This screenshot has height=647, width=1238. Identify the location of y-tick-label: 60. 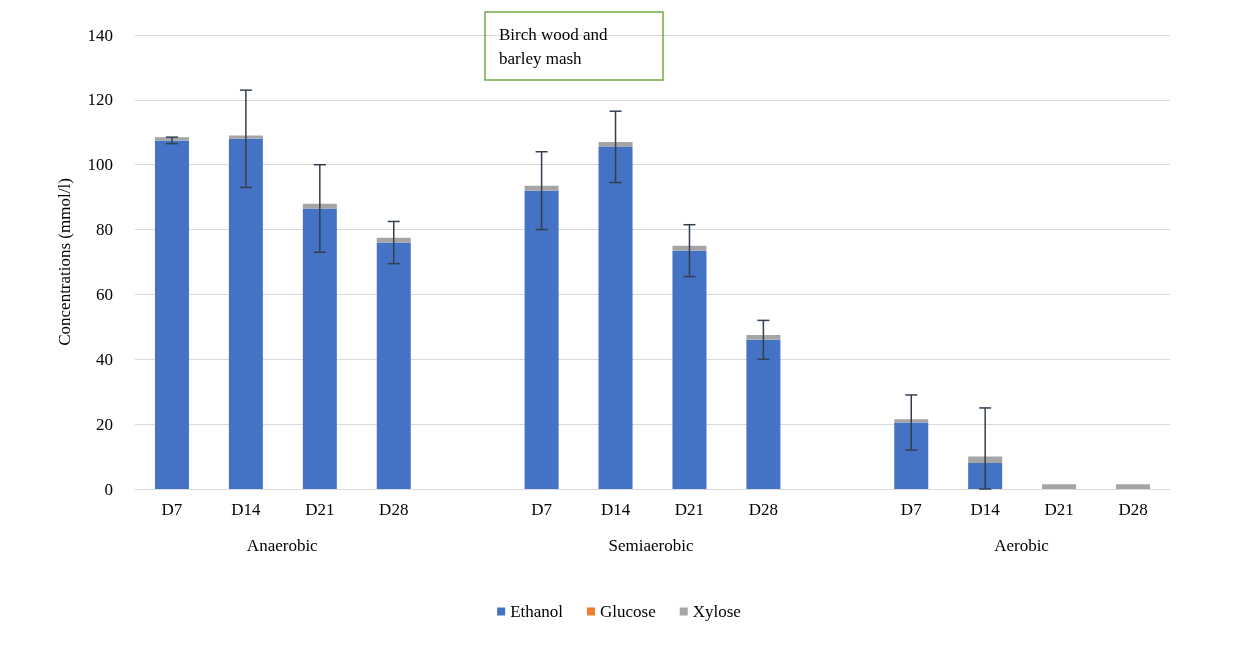
(104, 294).